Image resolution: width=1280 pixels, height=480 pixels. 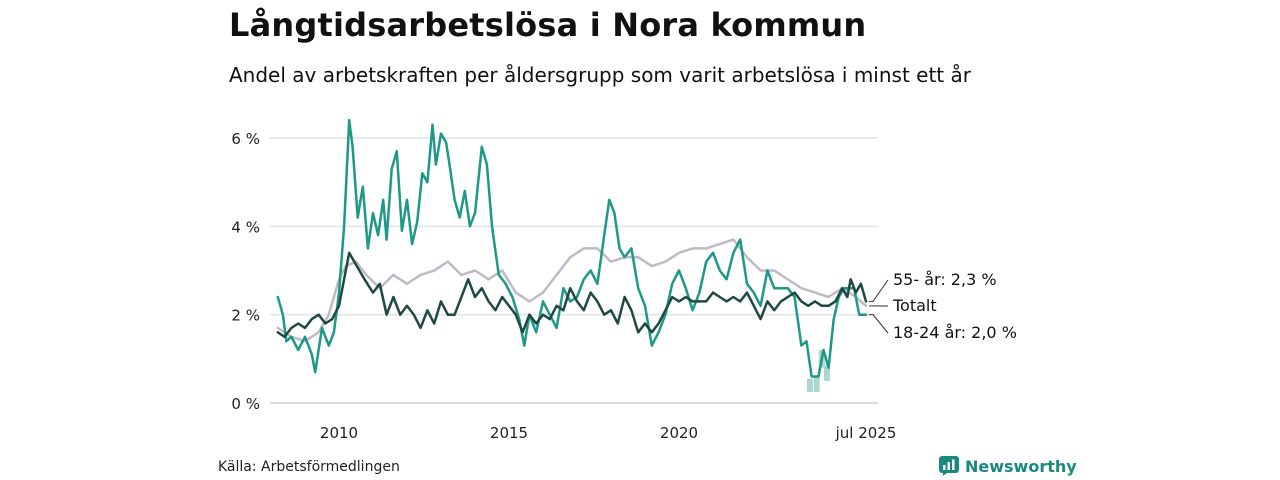 I want to click on x-tick-label: 2010, so click(x=339, y=433).